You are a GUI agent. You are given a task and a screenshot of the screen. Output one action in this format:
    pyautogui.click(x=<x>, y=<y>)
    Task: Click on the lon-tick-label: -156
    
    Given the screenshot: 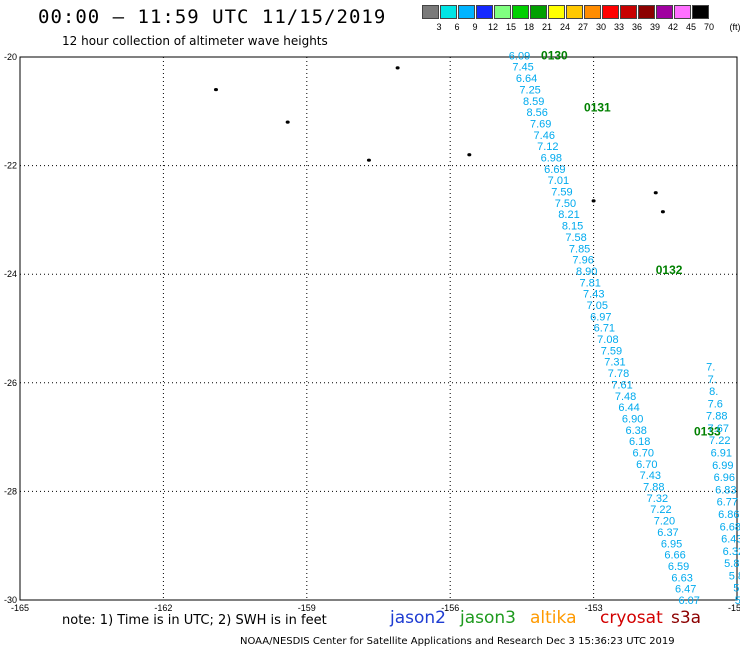 What is the action you would take?
    pyautogui.click(x=450, y=608)
    